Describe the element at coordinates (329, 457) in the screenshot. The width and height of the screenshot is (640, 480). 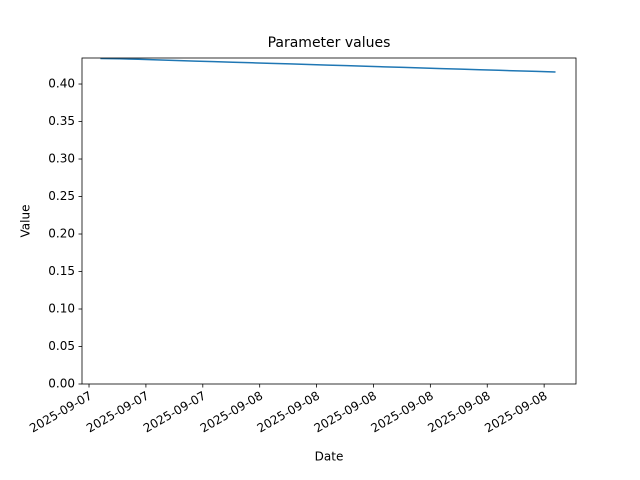
I see `x-axis-label: Date` at that location.